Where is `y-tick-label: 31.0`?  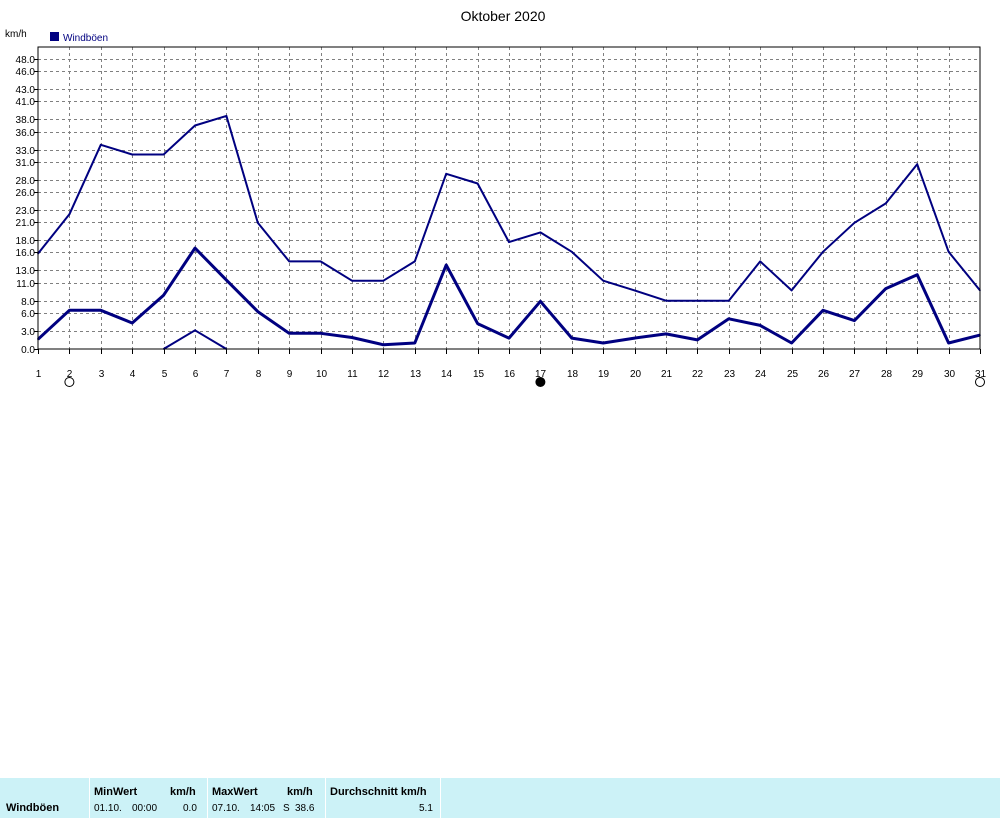
y-tick-label: 31.0 is located at coordinates (26, 163).